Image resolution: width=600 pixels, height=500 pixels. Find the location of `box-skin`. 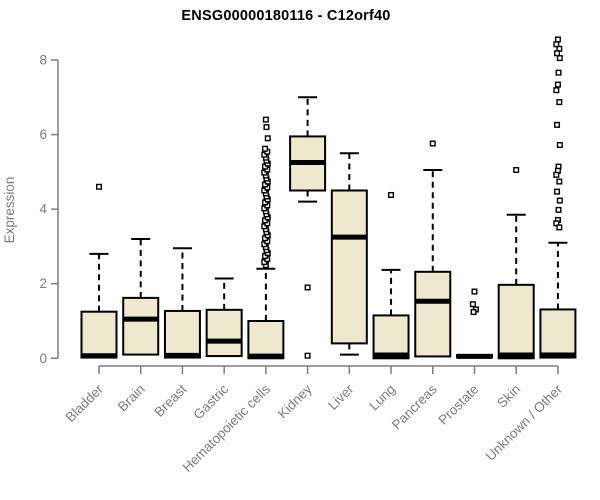

box-skin is located at coordinates (516, 263).